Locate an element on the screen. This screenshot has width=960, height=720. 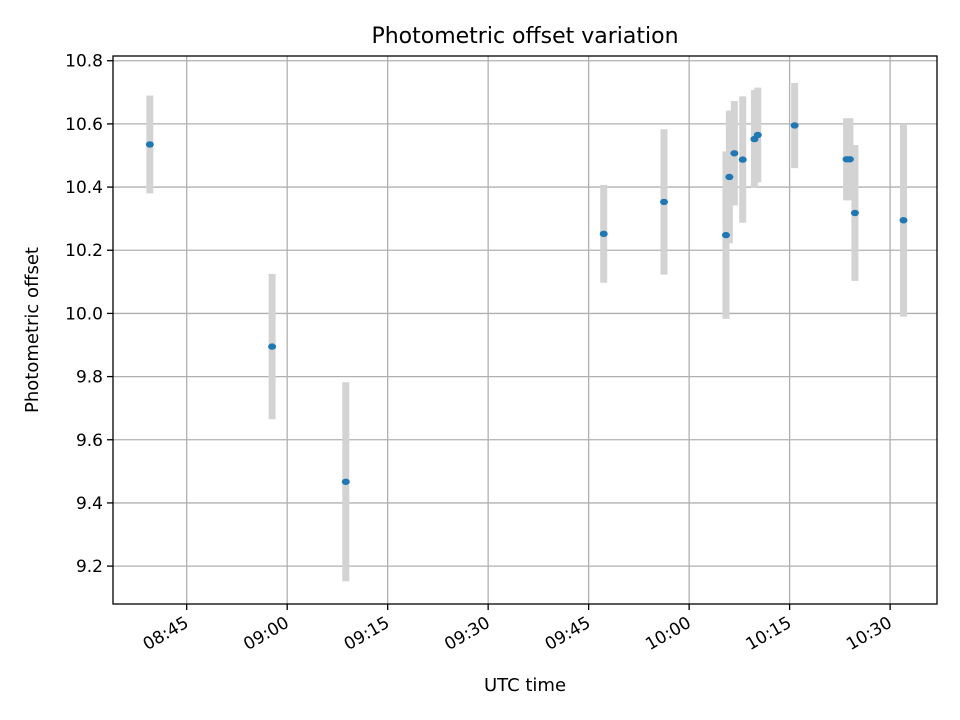
y-tick-label: 9.6 is located at coordinates (89, 441).